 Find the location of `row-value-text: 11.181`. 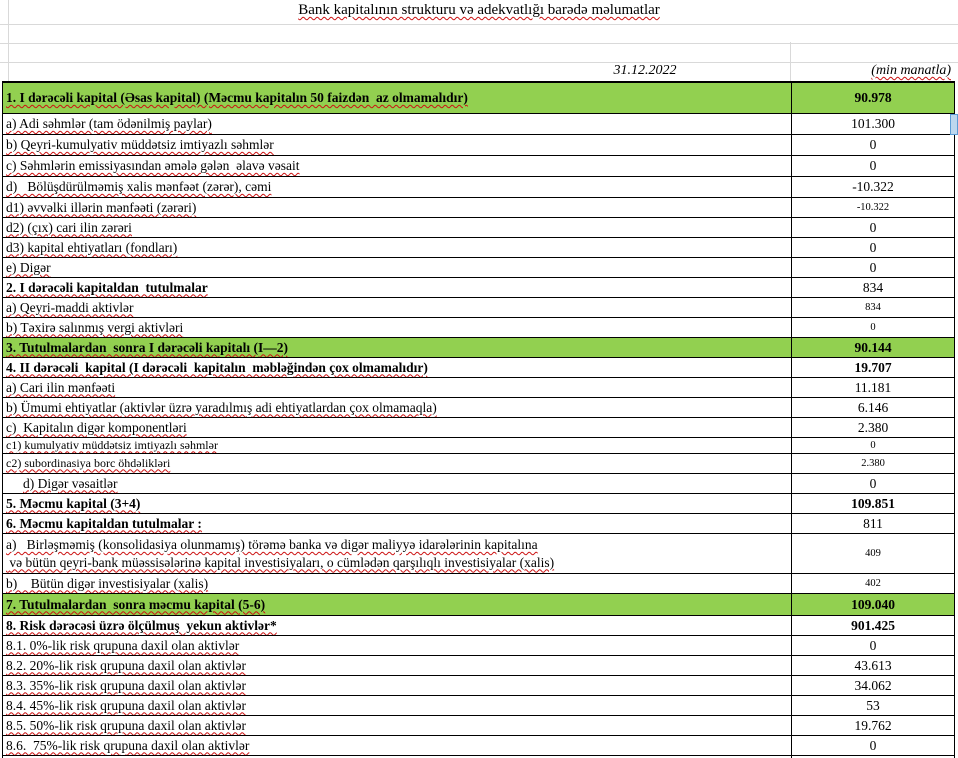

row-value-text: 11.181 is located at coordinates (873, 387).